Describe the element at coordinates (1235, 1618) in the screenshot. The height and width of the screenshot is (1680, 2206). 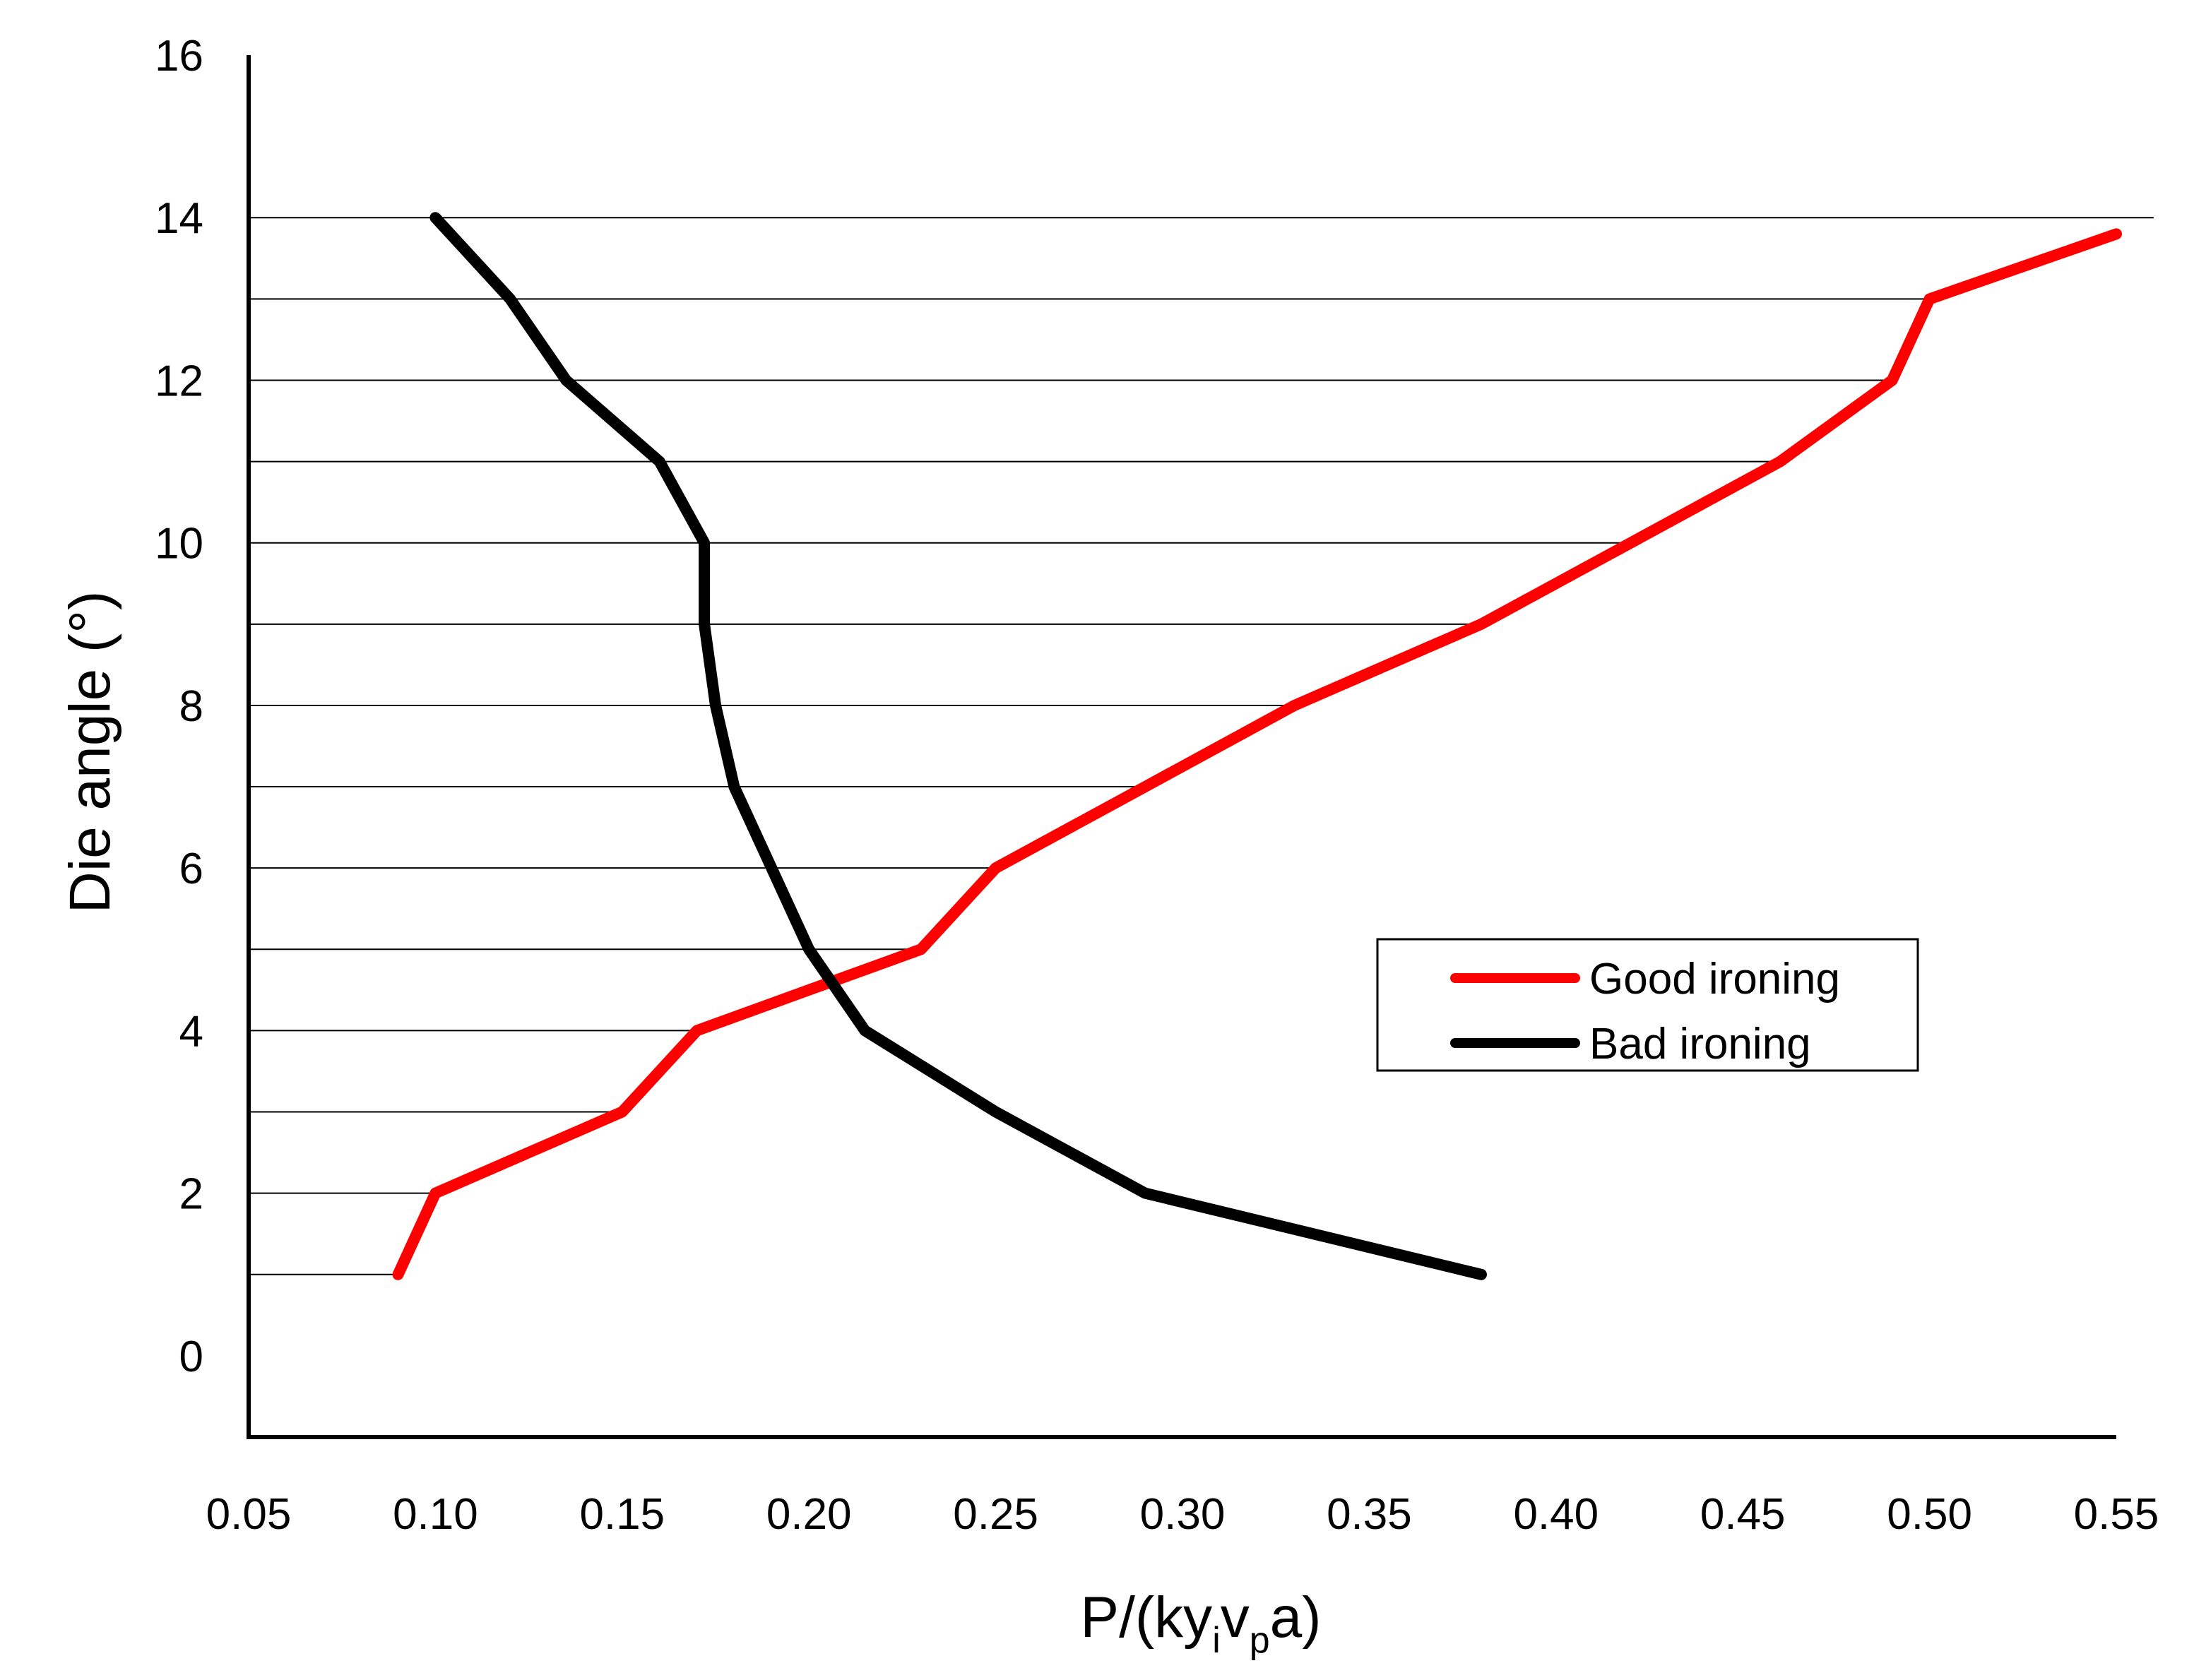
I see `x-axis-title-v: v` at that location.